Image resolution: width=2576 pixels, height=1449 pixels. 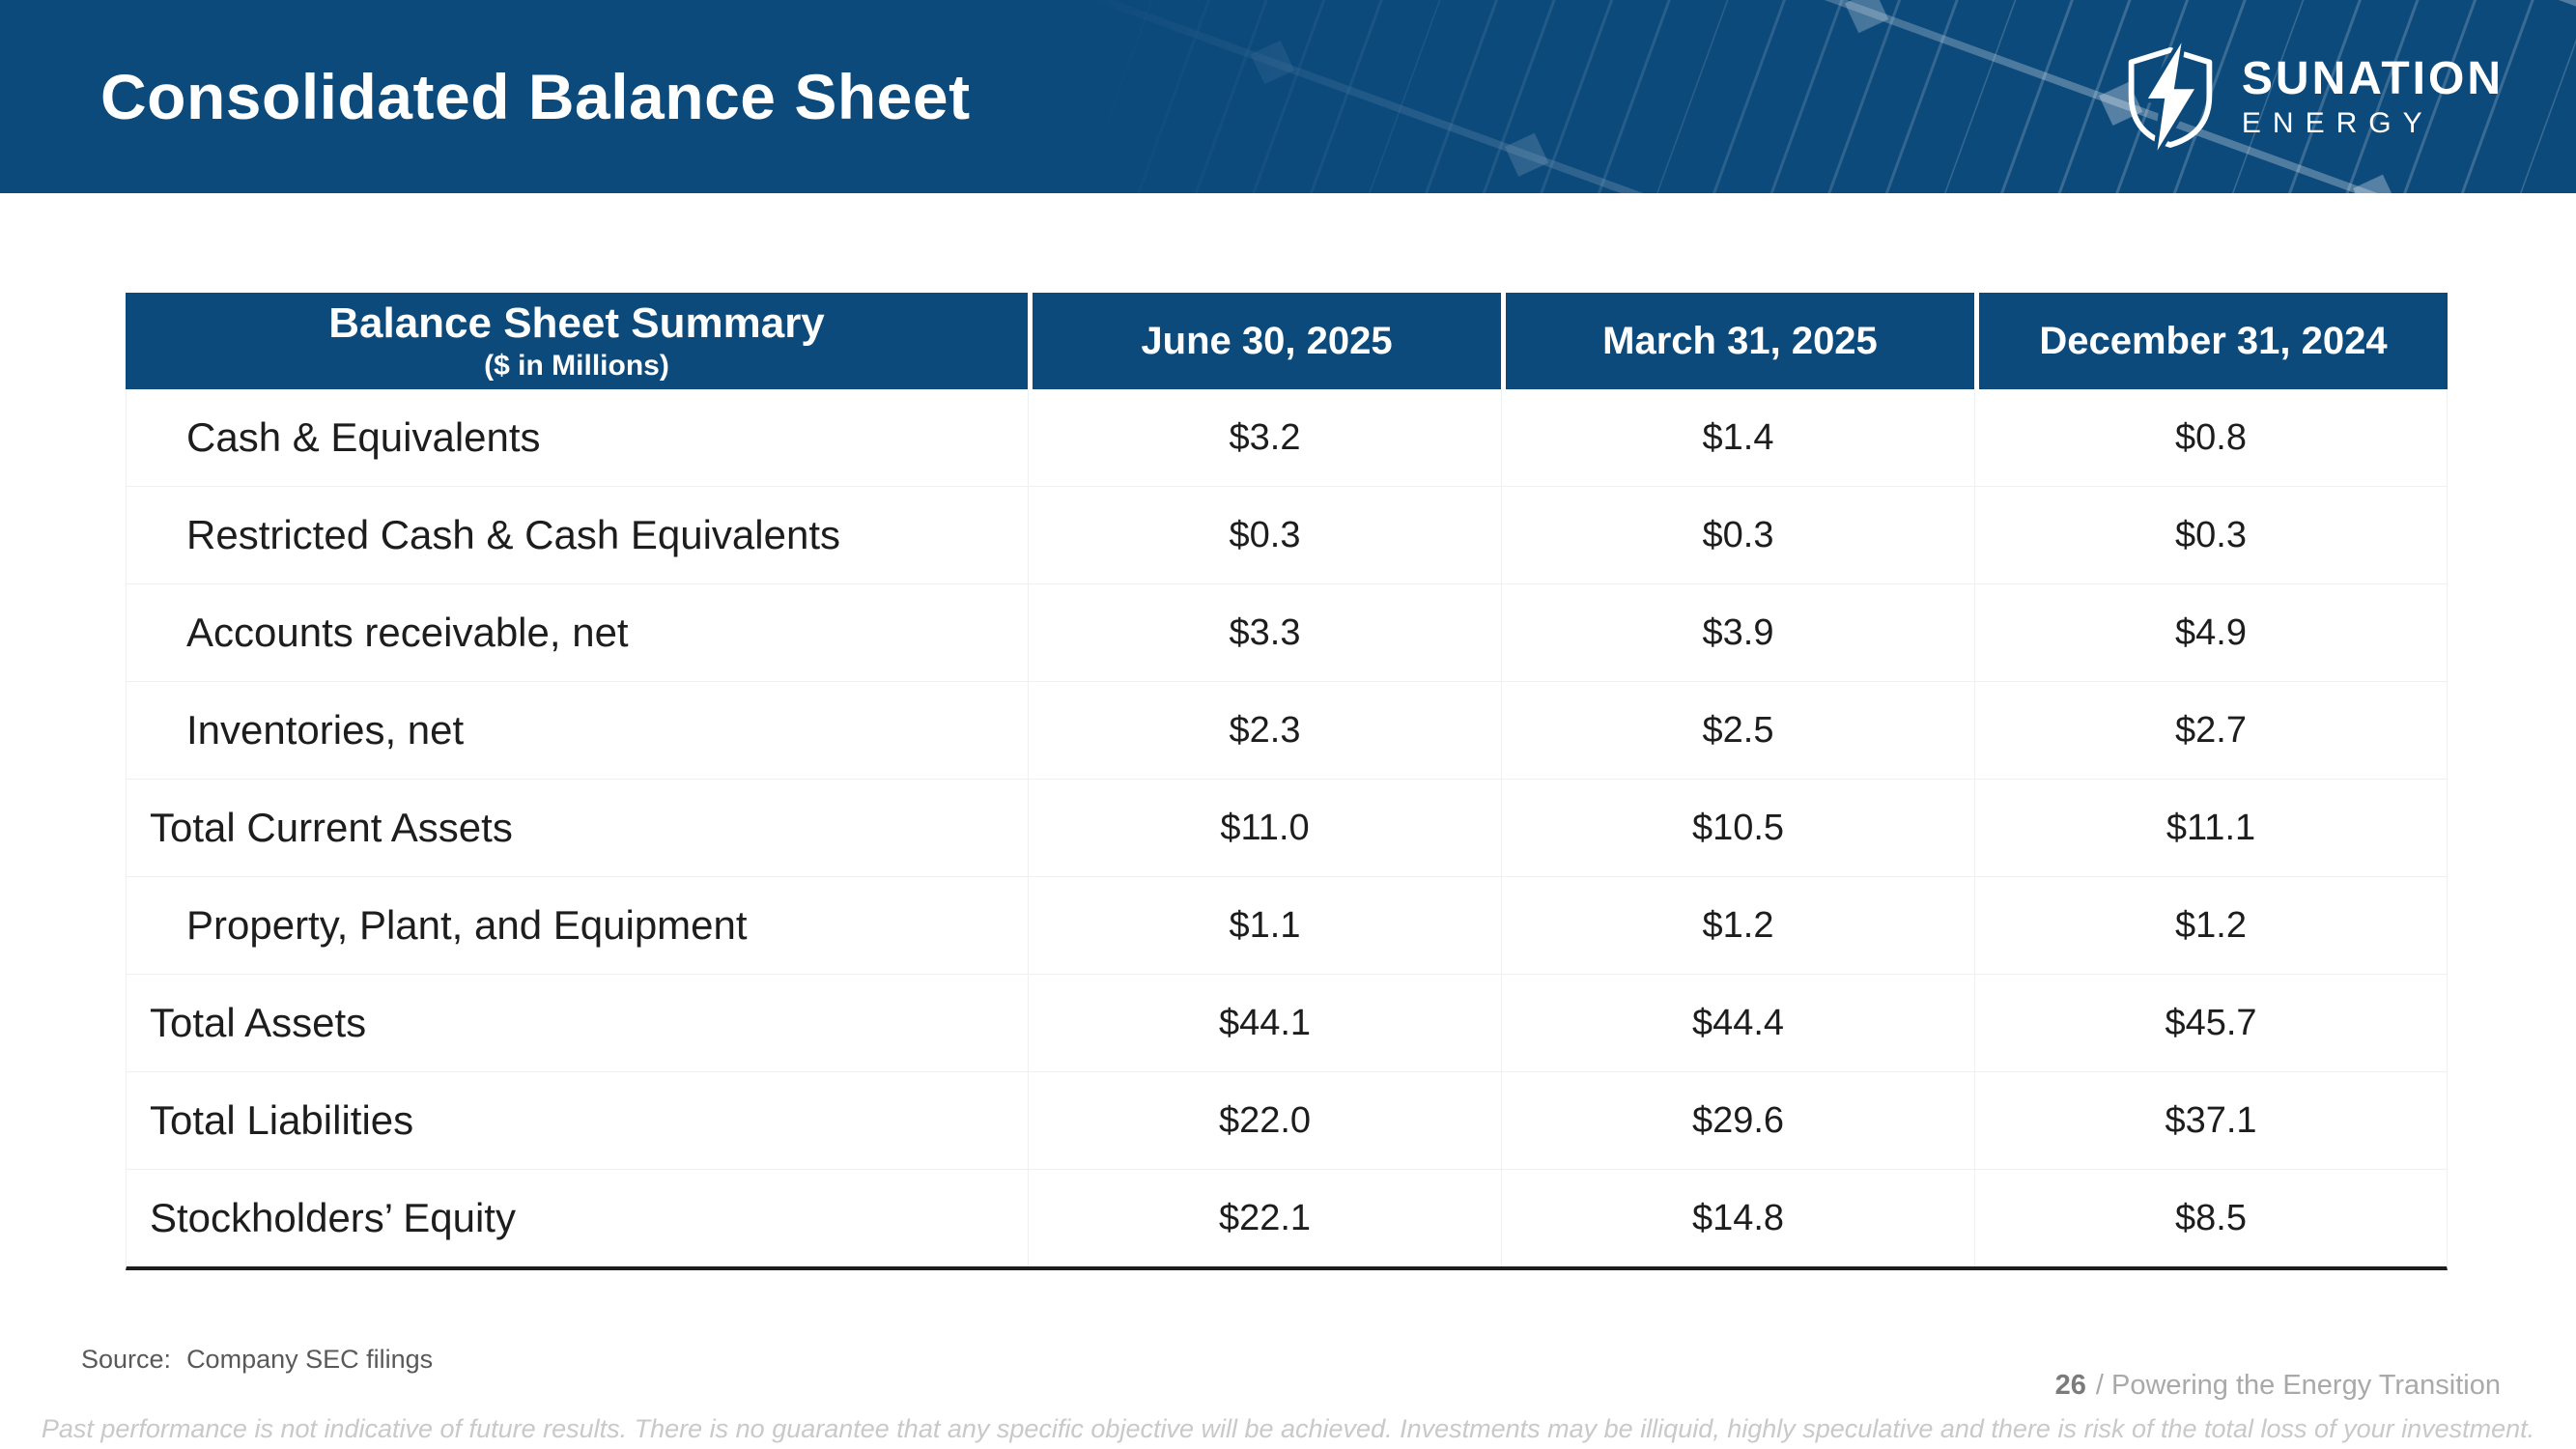 What do you see at coordinates (513, 534) in the screenshot?
I see `row-label: Restricted Cash & Cash Equivalents` at bounding box center [513, 534].